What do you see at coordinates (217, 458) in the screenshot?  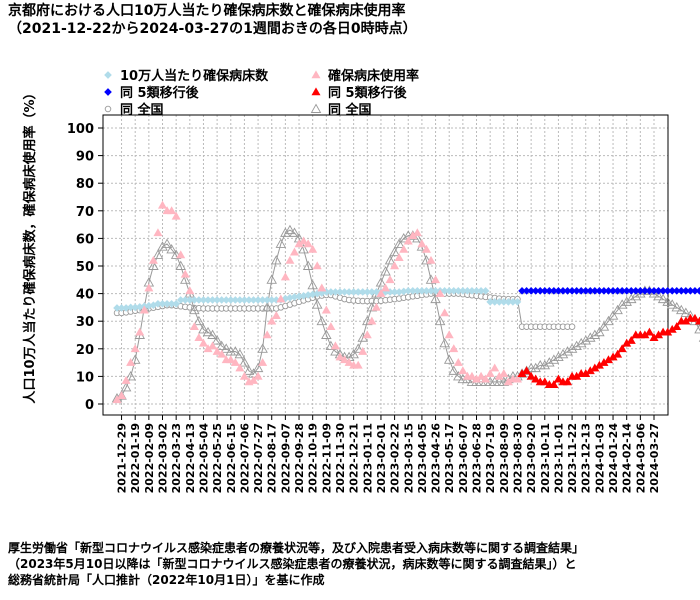 I see `x-tick-label: 2022-05-25` at bounding box center [217, 458].